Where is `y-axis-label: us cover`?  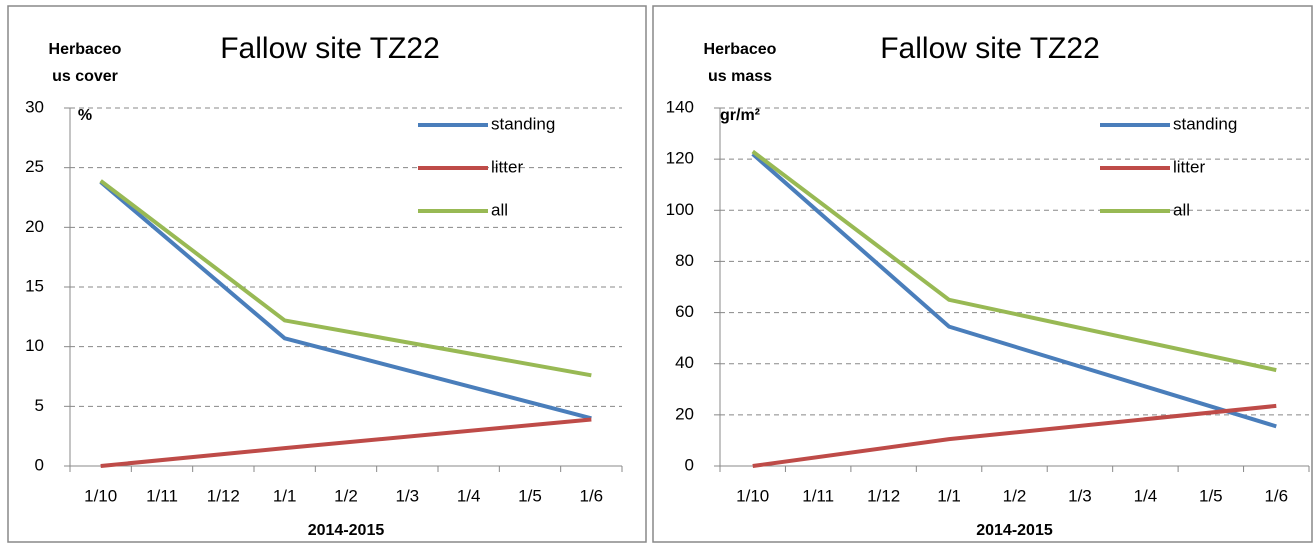 y-axis-label: us cover is located at coordinates (85, 76).